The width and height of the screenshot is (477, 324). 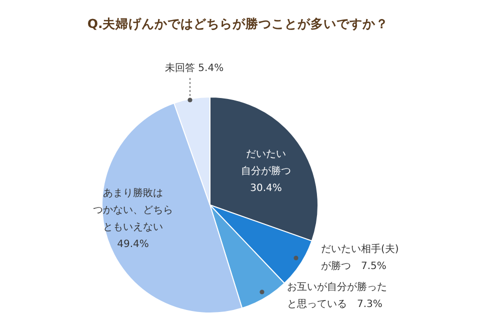 What do you see at coordinates (360, 257) in the screenshot?
I see `slice-label: だいたい相手(夫)が勝つ 7.5%` at bounding box center [360, 257].